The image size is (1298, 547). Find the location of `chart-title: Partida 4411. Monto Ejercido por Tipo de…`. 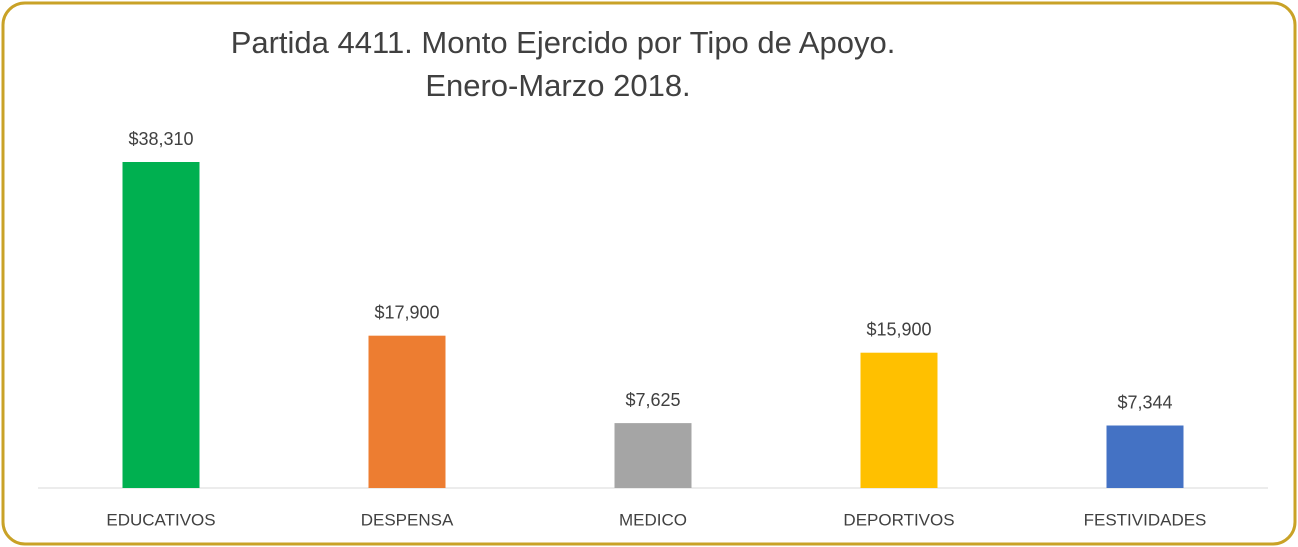

chart-title: Partida 4411. Monto Ejercido por Tipo de… is located at coordinates (563, 42).